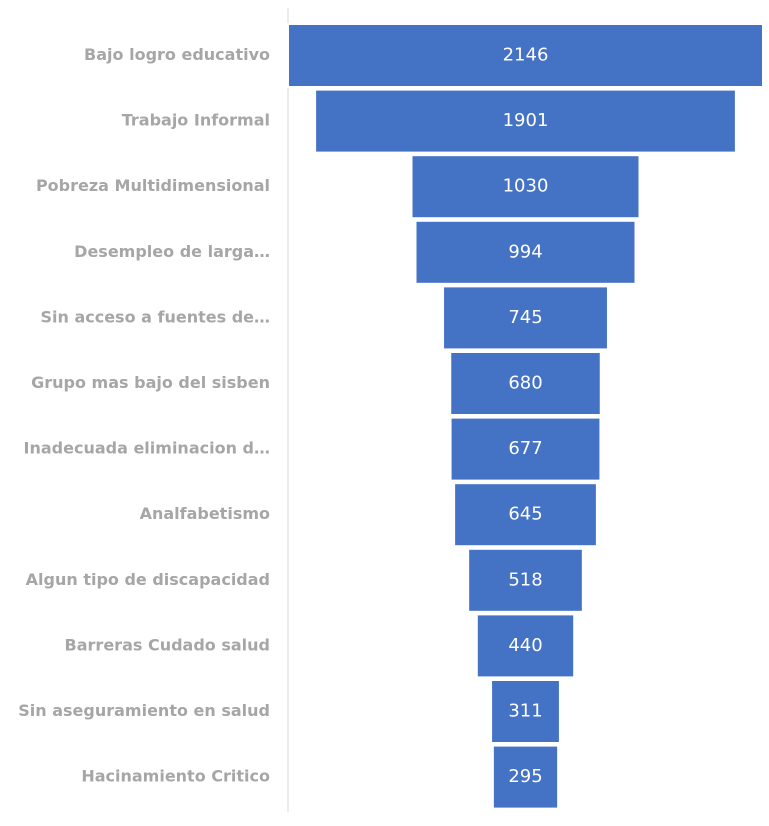 The image size is (769, 826). I want to click on value-label: 440, so click(525, 645).